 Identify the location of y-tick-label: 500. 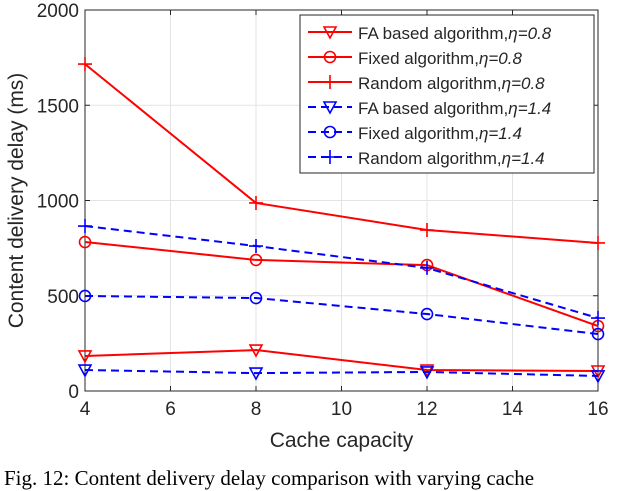
(63, 297).